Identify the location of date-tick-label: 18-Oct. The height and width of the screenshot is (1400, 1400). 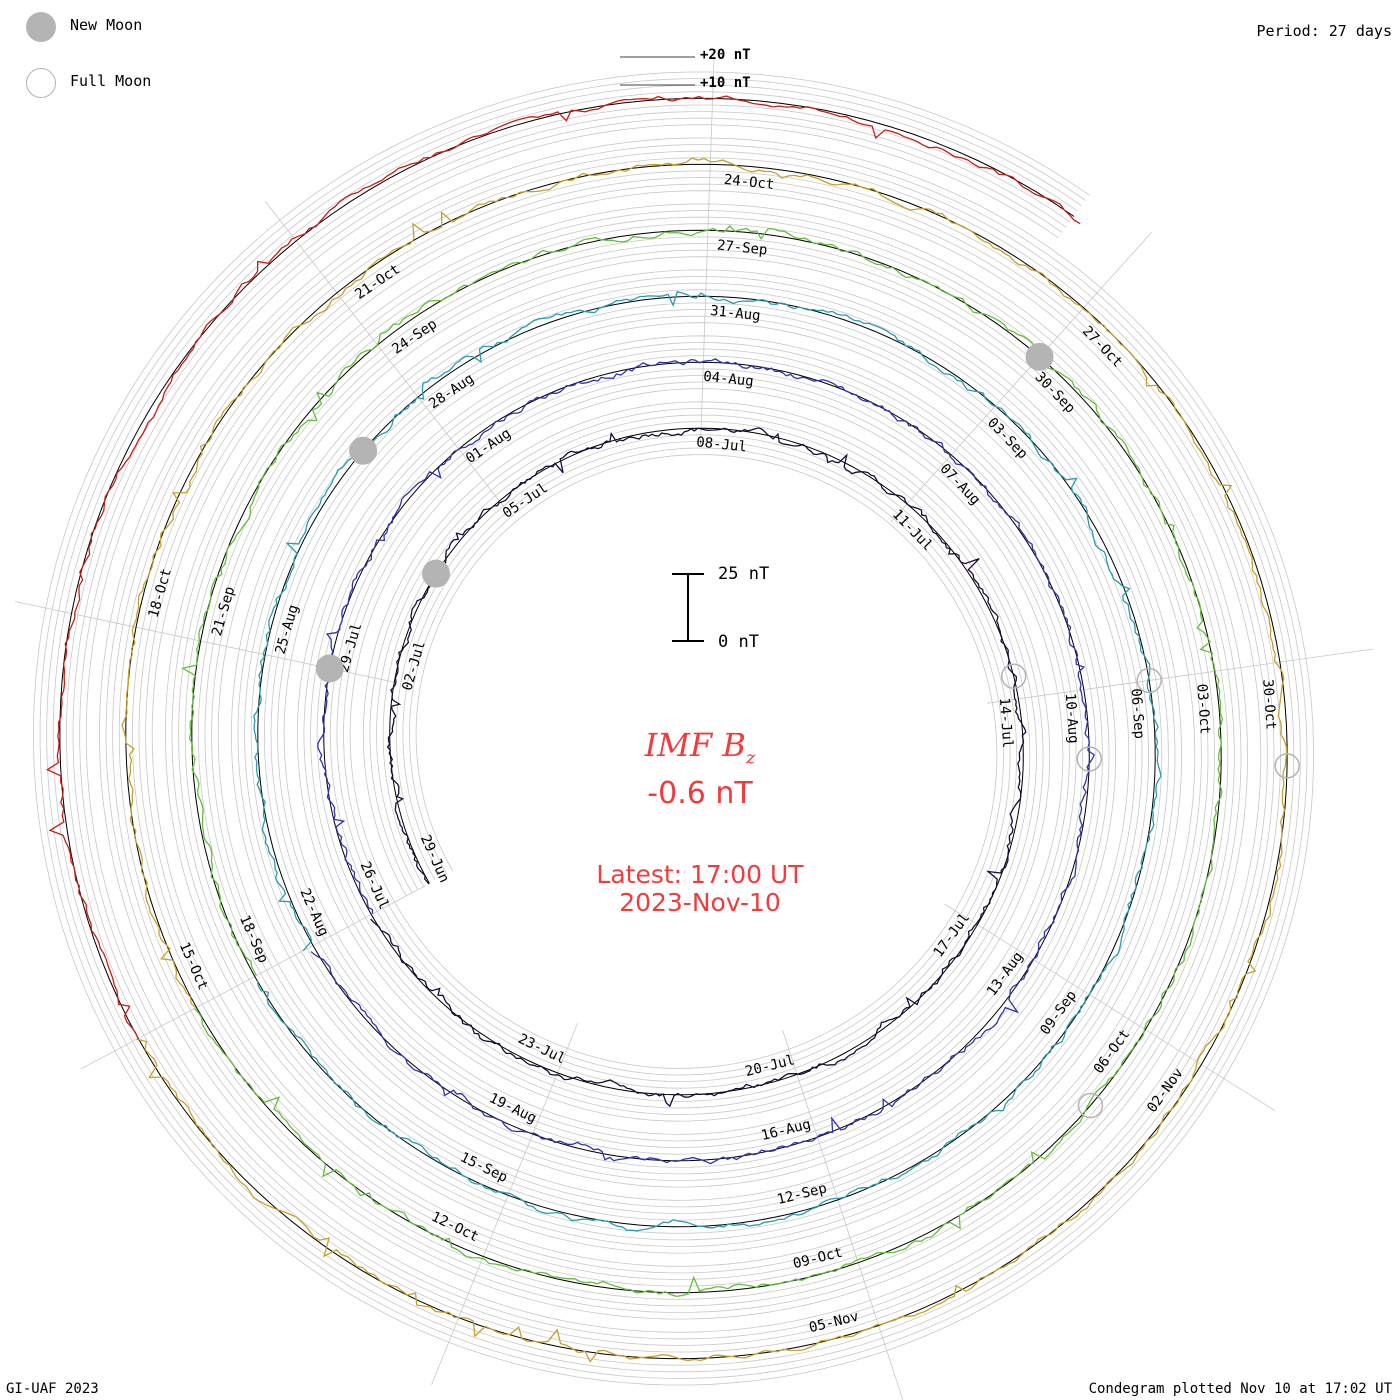
(160, 593).